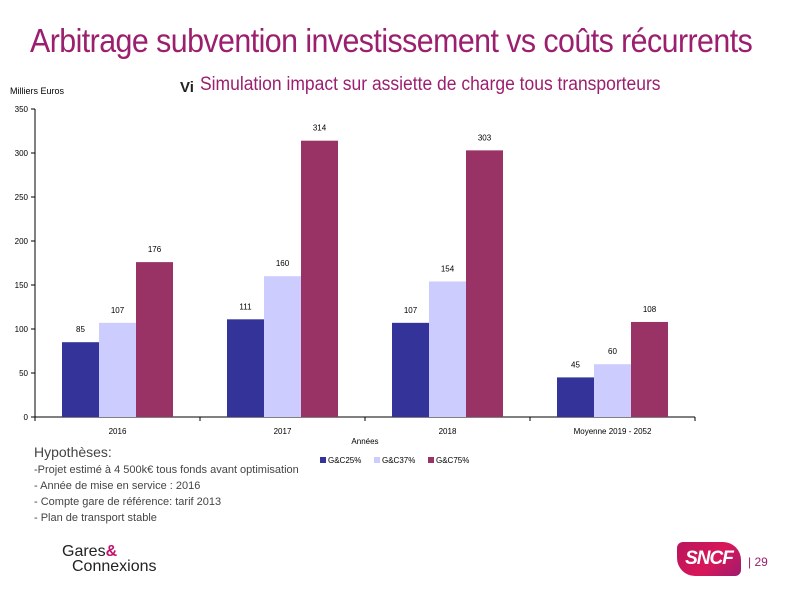  What do you see at coordinates (22, 153) in the screenshot?
I see `y-tick-label: 300` at bounding box center [22, 153].